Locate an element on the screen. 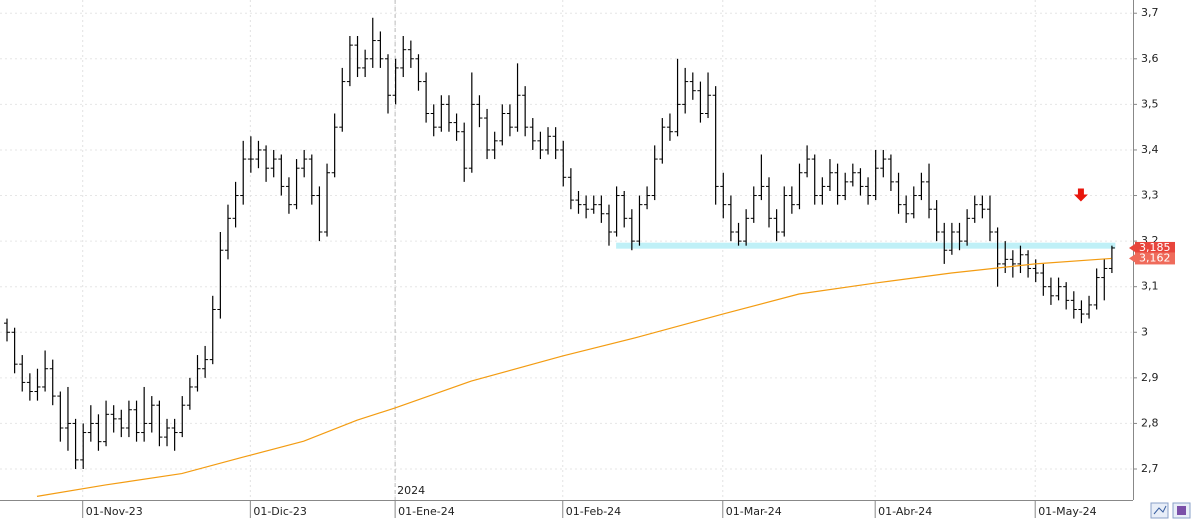  zoom-icon is located at coordinates (1160, 510).